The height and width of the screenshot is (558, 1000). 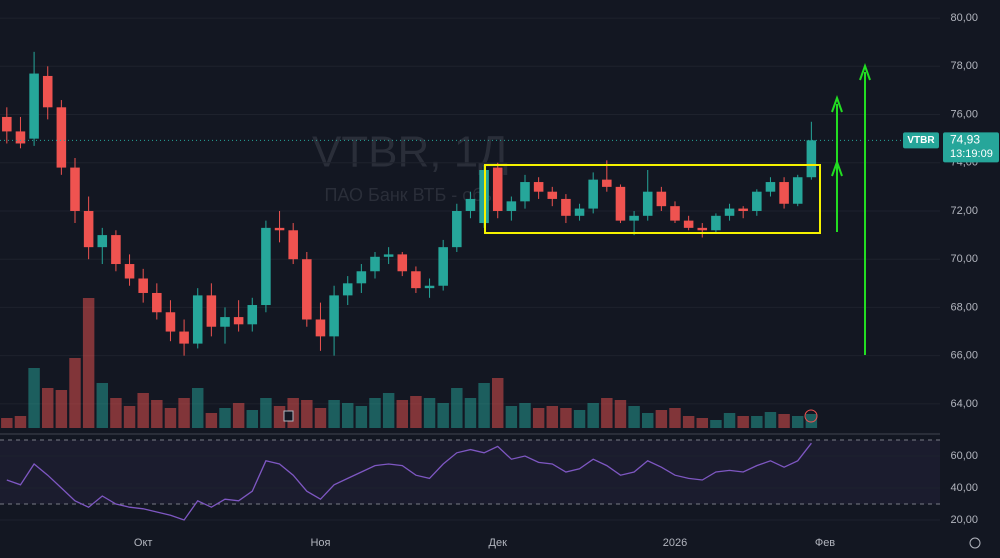 What do you see at coordinates (652, 199) in the screenshot?
I see `range-box` at bounding box center [652, 199].